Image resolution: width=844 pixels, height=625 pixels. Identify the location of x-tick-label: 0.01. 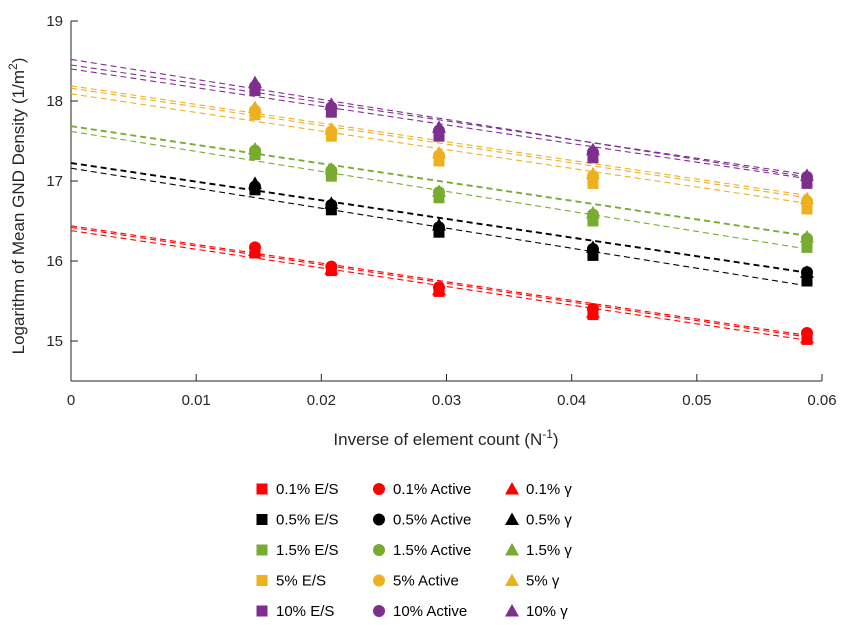
(196, 400).